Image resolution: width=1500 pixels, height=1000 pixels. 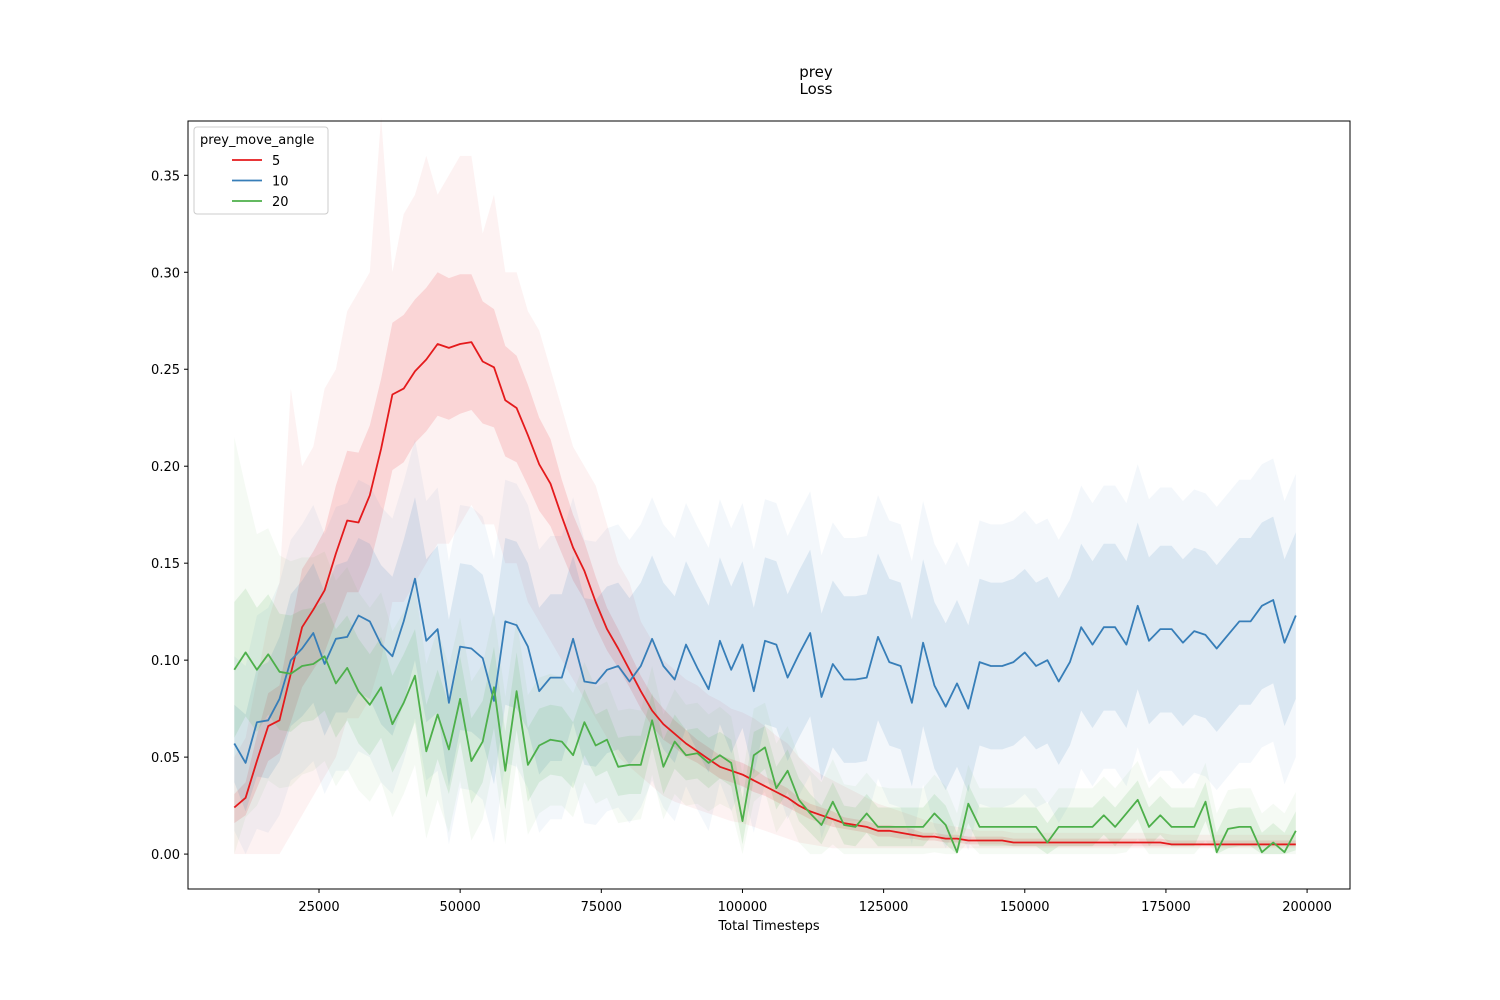 I want to click on series-20-line, so click(x=765, y=752).